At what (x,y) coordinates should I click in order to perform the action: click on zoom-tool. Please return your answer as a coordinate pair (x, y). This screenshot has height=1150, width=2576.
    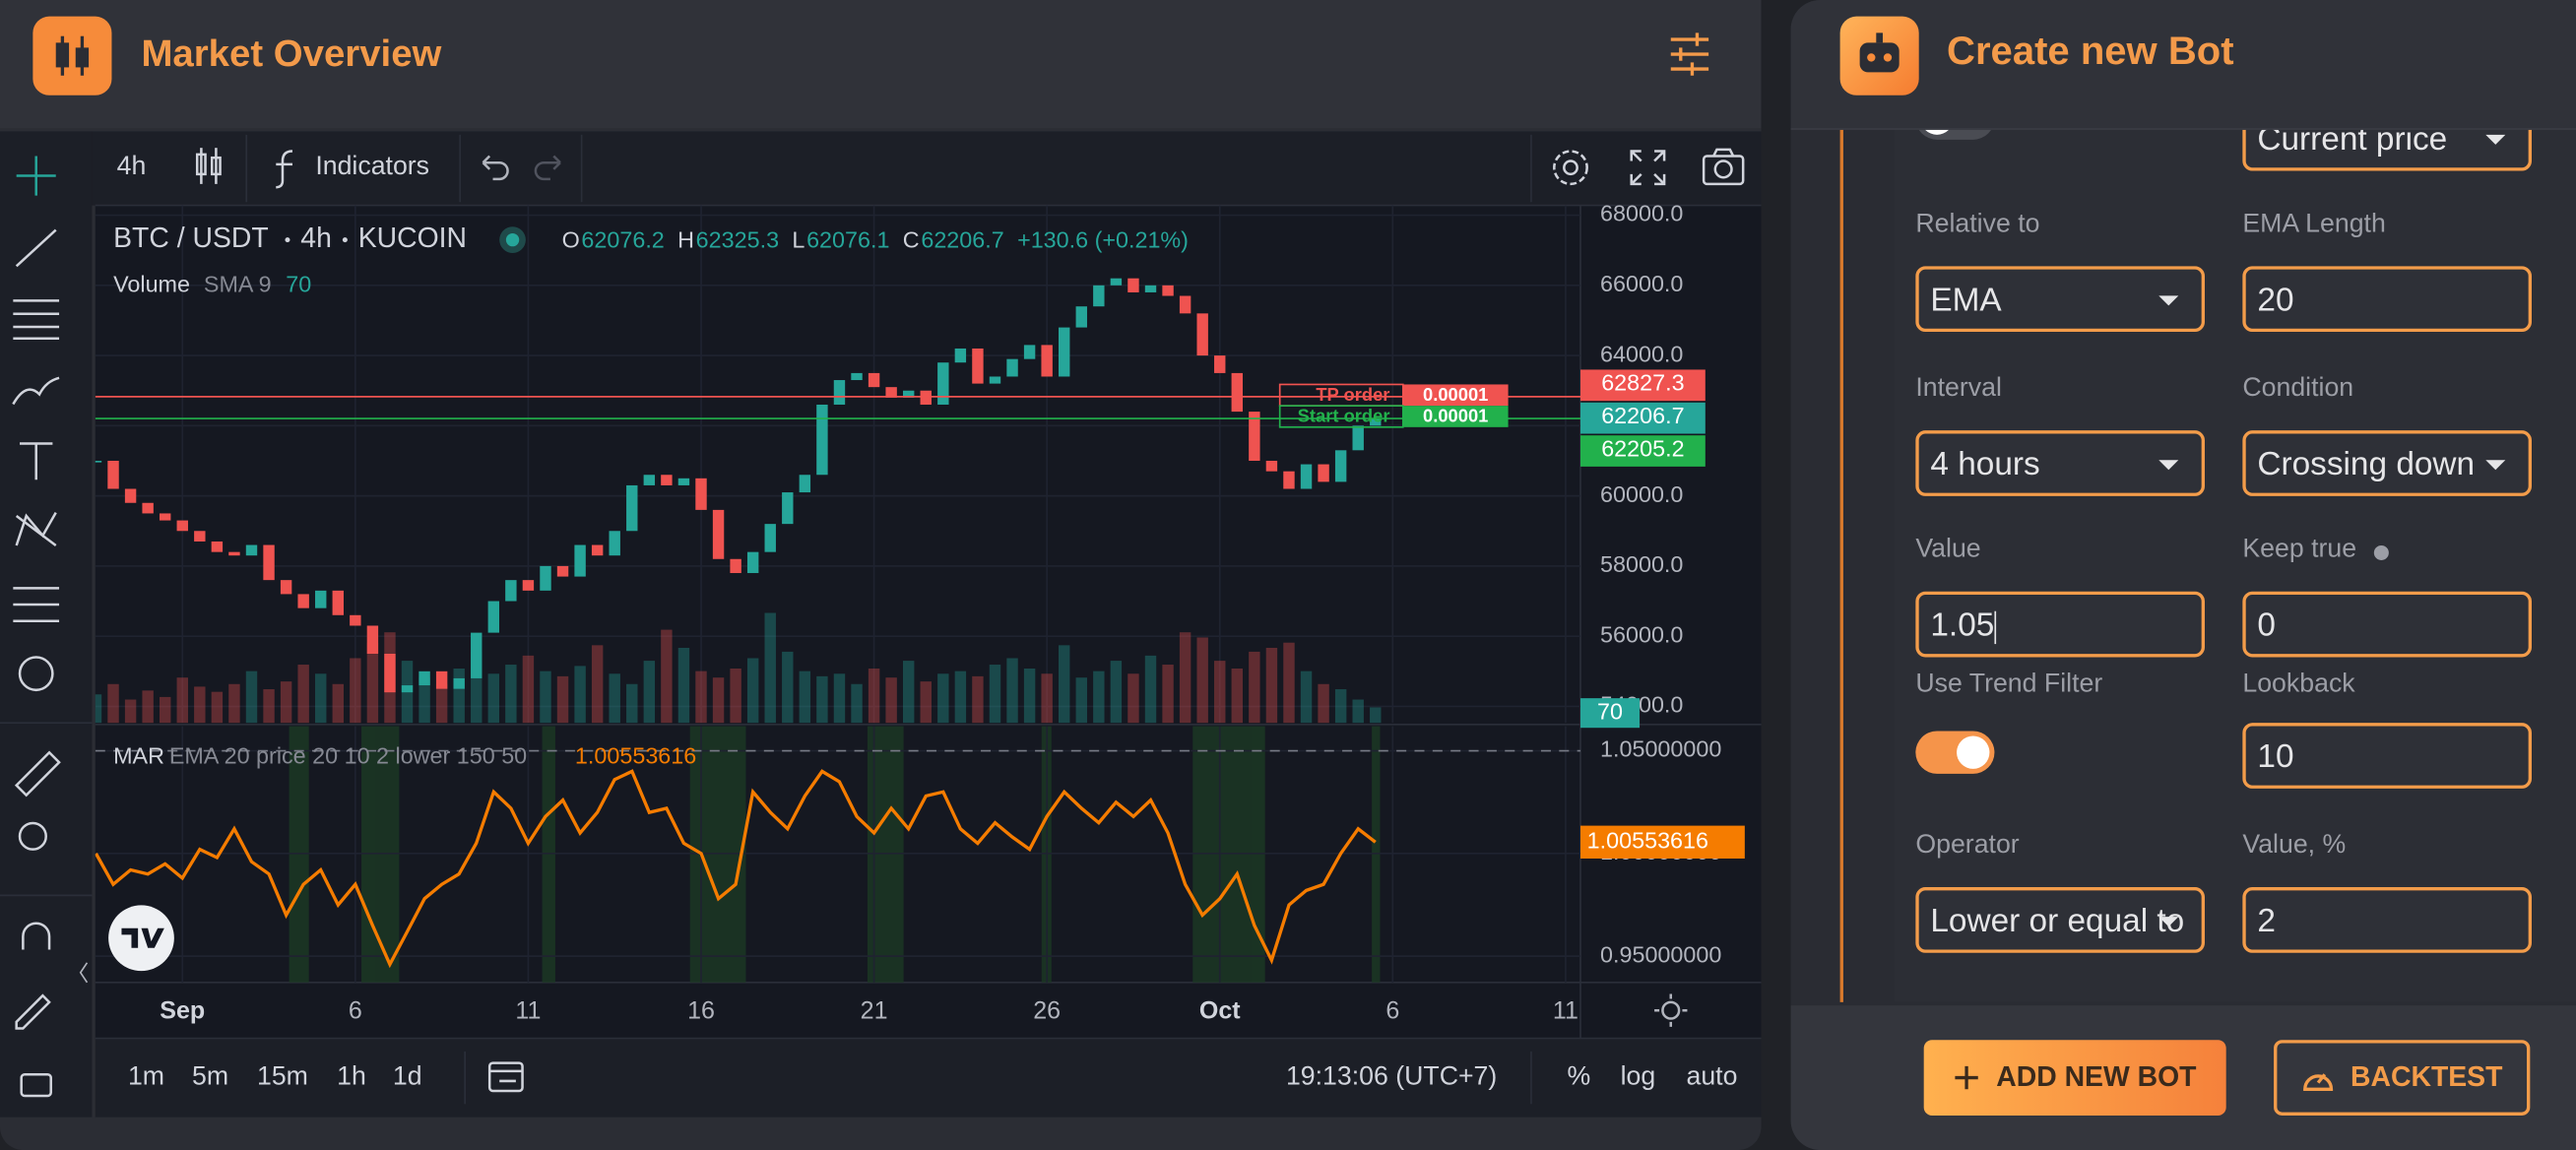
    Looking at the image, I should click on (32, 836).